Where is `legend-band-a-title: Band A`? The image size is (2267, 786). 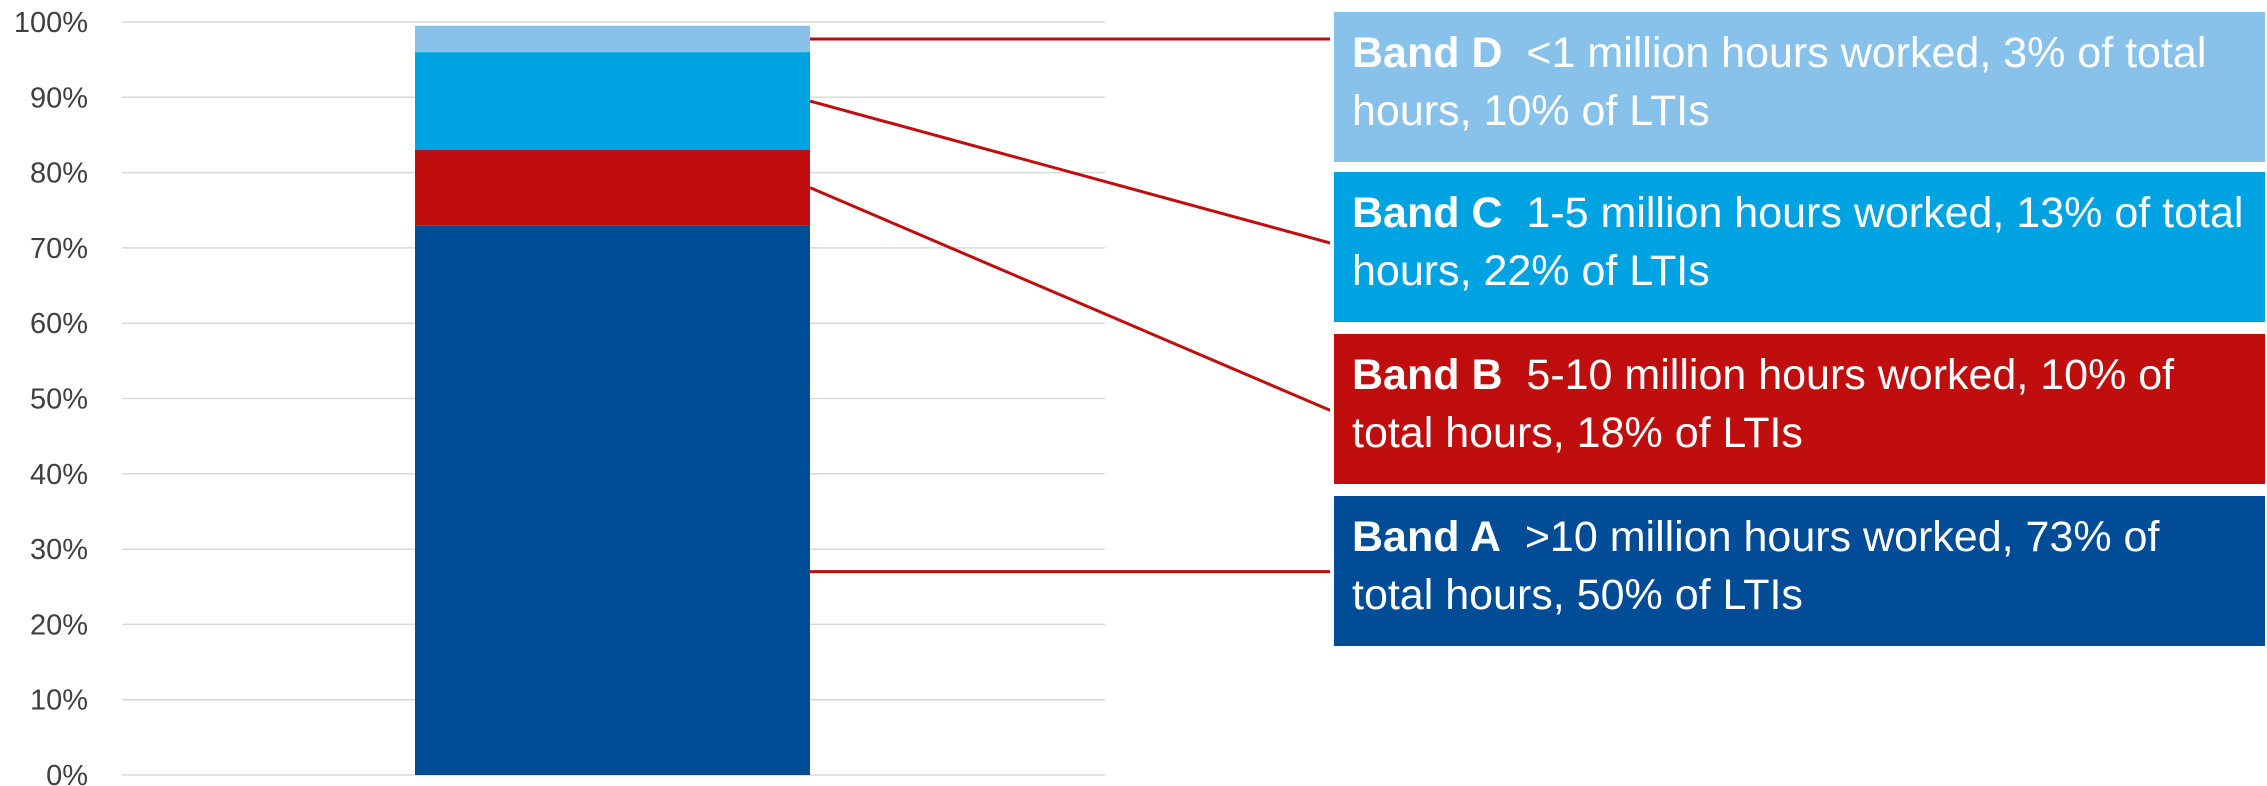 legend-band-a-title: Band A is located at coordinates (1426, 537).